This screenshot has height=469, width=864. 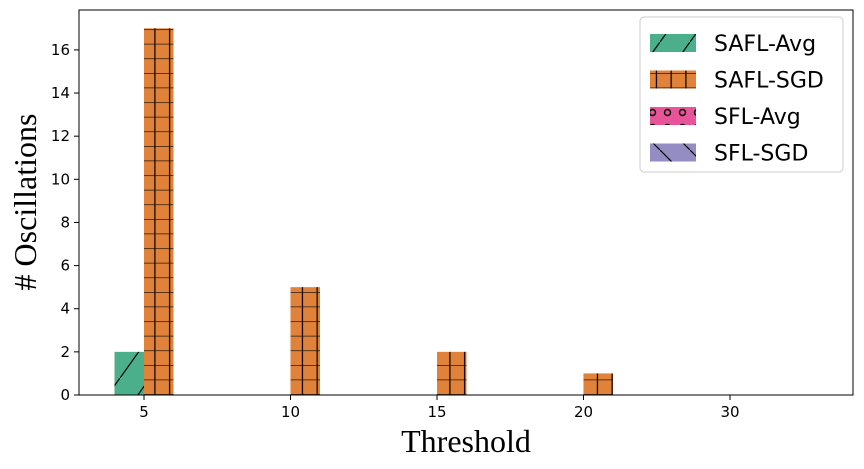 I want to click on legend-swatch-hatch-sfl-sgd, so click(x=673, y=152).